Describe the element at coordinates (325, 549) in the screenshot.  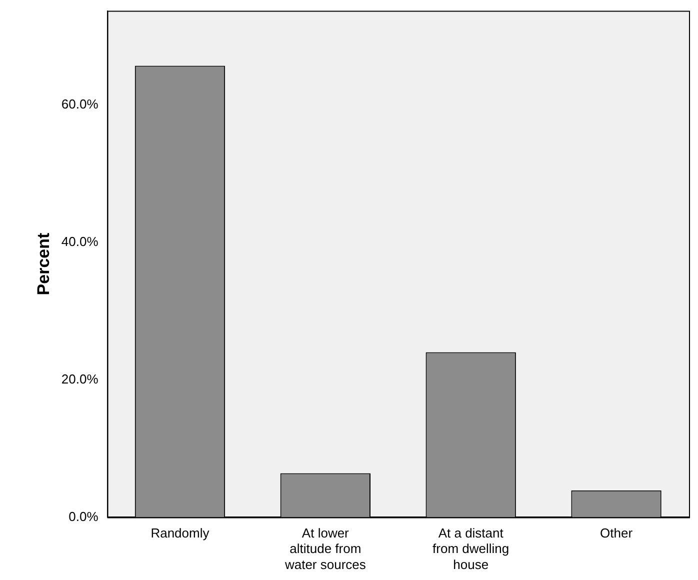
I see `x-tick-label: At lower altitude from water sources` at that location.